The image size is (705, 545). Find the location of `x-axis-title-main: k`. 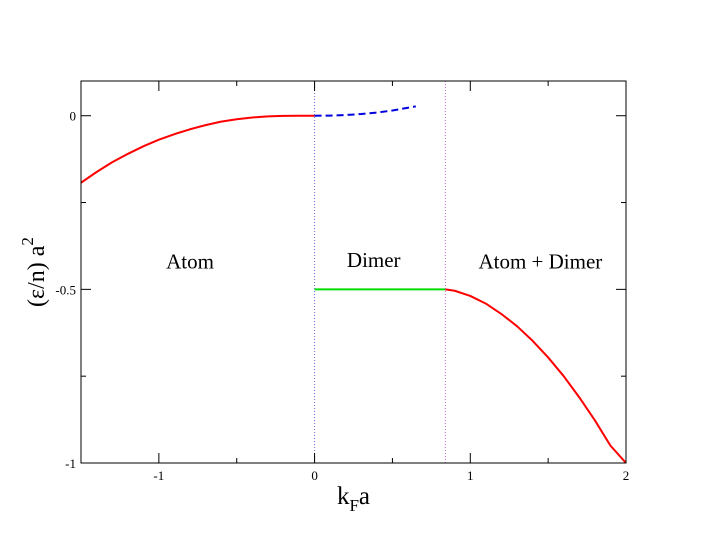

x-axis-title-main: k is located at coordinates (343, 496).